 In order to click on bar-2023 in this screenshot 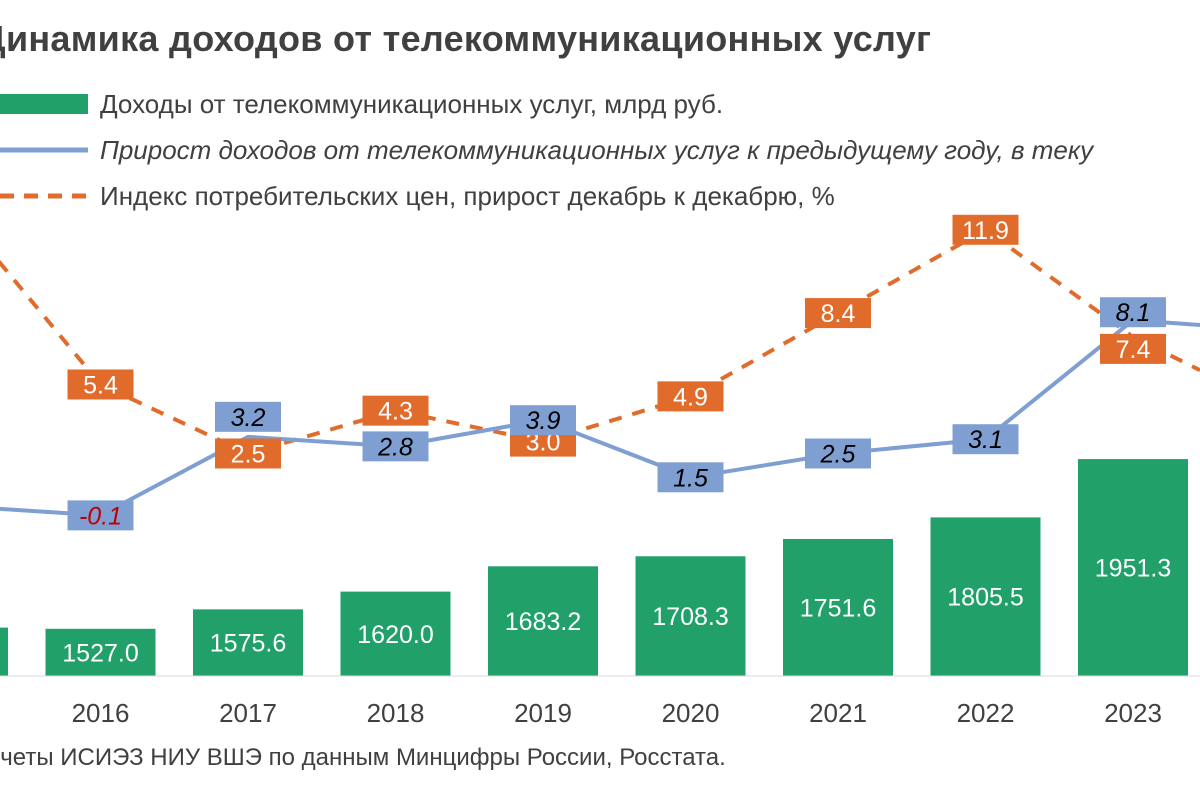, I will do `click(1133, 567)`.